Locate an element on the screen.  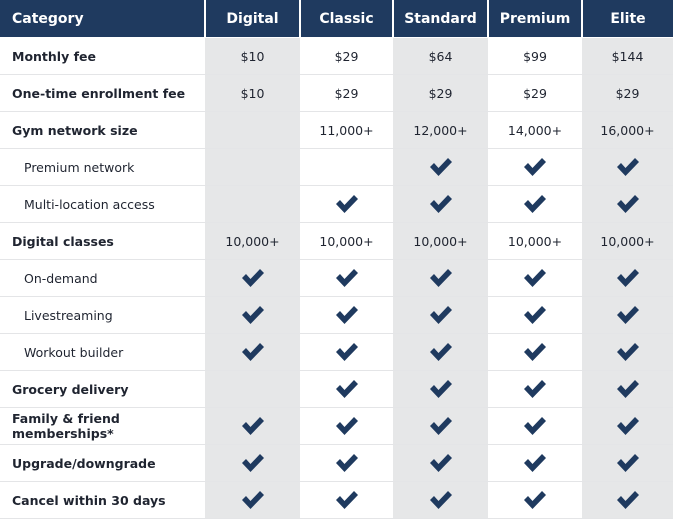
table-row: Family & friend memberships* is located at coordinates (336, 426).